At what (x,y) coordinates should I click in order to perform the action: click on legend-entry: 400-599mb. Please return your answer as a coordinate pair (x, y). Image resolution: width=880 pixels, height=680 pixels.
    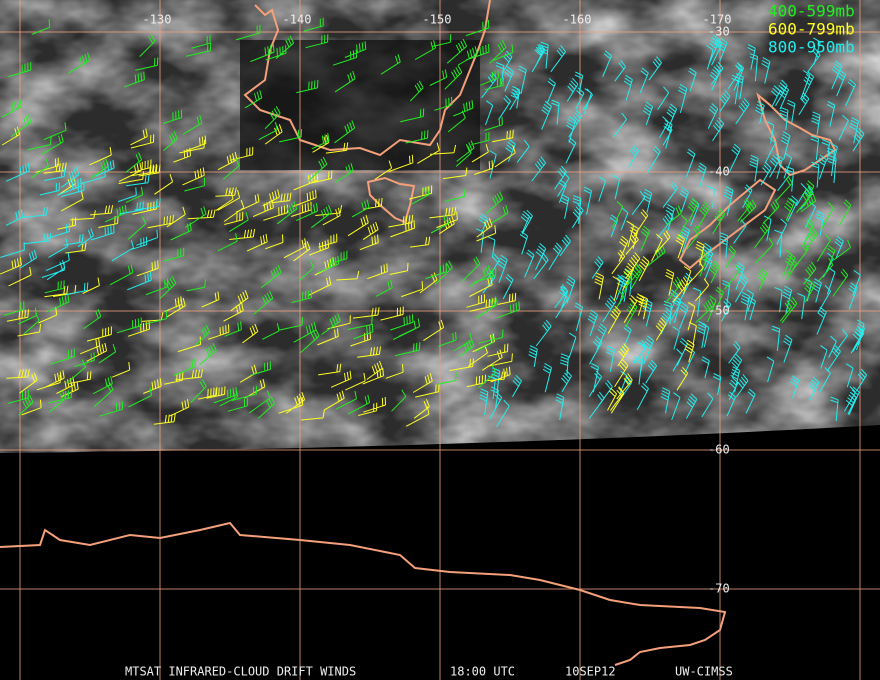
    Looking at the image, I should click on (811, 11).